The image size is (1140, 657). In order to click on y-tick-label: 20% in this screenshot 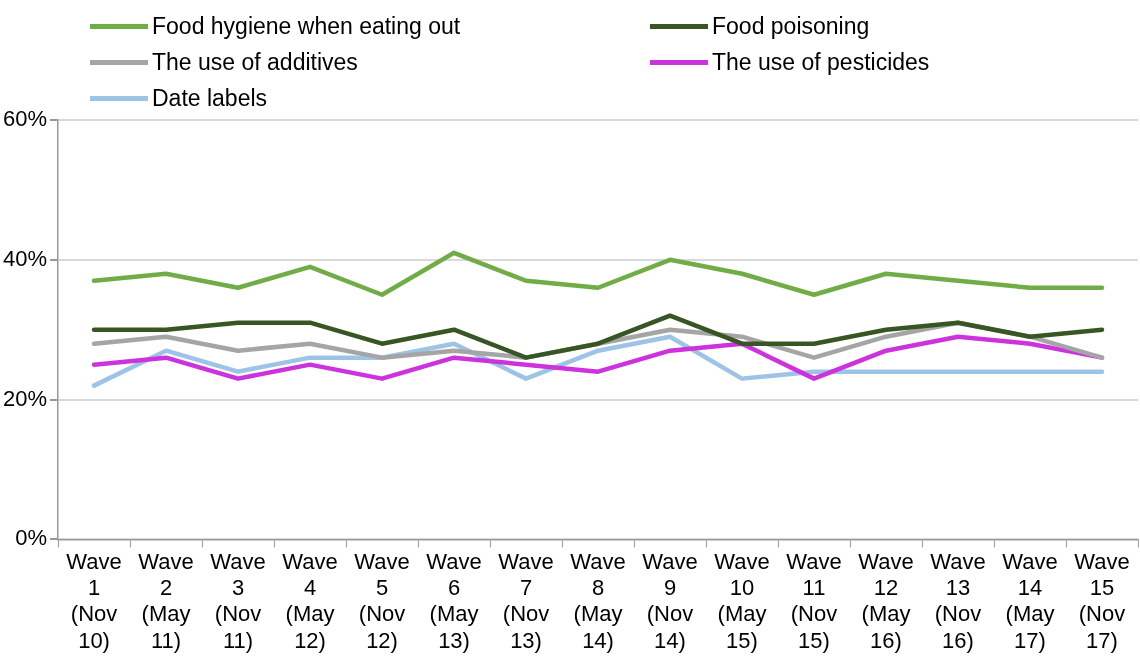, I will do `click(25, 398)`.